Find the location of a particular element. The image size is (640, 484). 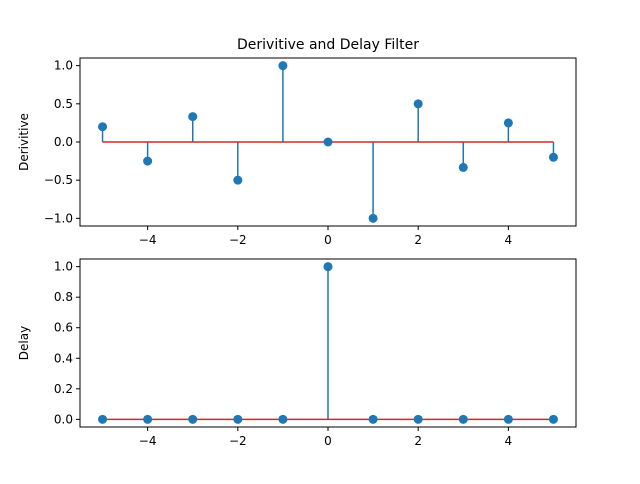

delay-x-tick-label-3: 2 is located at coordinates (418, 441).